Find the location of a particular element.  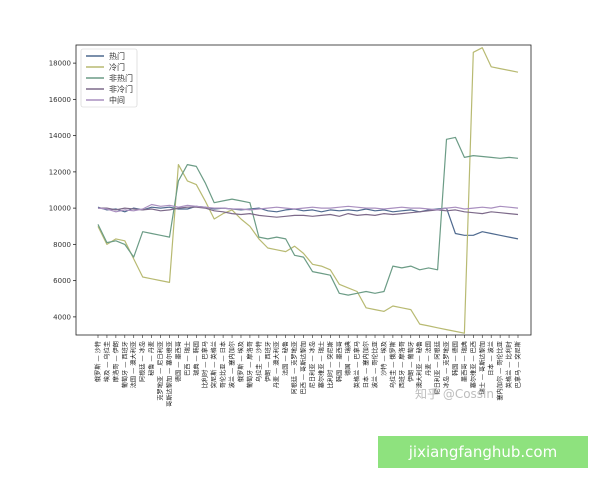

x-tick-label: 乌拉圭 — 俄罗斯 is located at coordinates (393, 364).